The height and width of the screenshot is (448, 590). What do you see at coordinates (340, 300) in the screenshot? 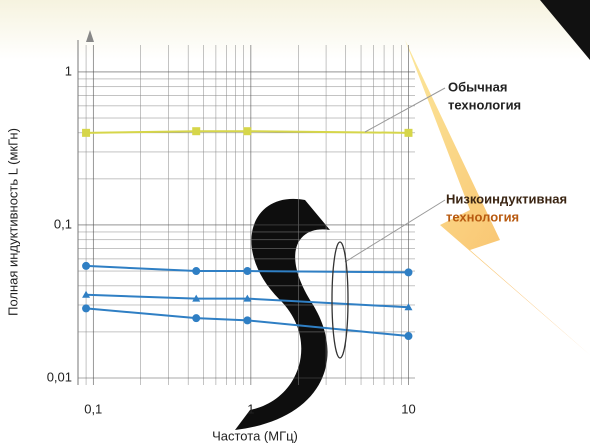
I see `group-ellipse` at bounding box center [340, 300].